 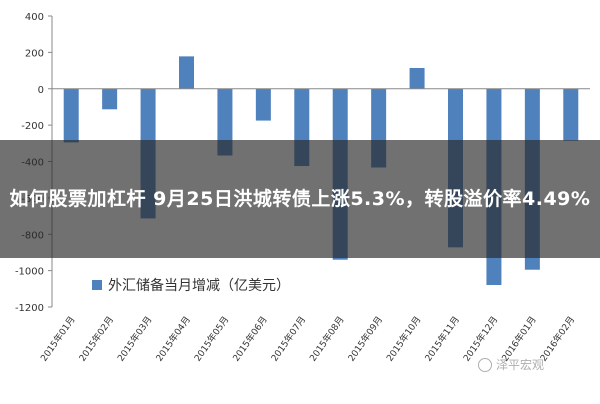 What do you see at coordinates (199, 286) in the screenshot?
I see `legend-label: 外汇储备当月增减（亿美元）` at bounding box center [199, 286].